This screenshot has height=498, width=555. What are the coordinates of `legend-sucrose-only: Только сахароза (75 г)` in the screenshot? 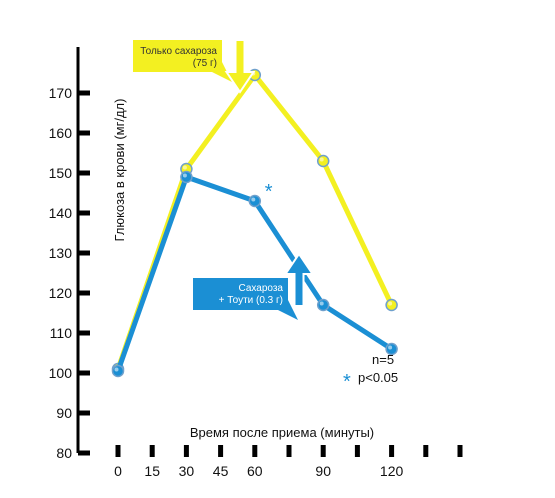 It's located at (194, 66).